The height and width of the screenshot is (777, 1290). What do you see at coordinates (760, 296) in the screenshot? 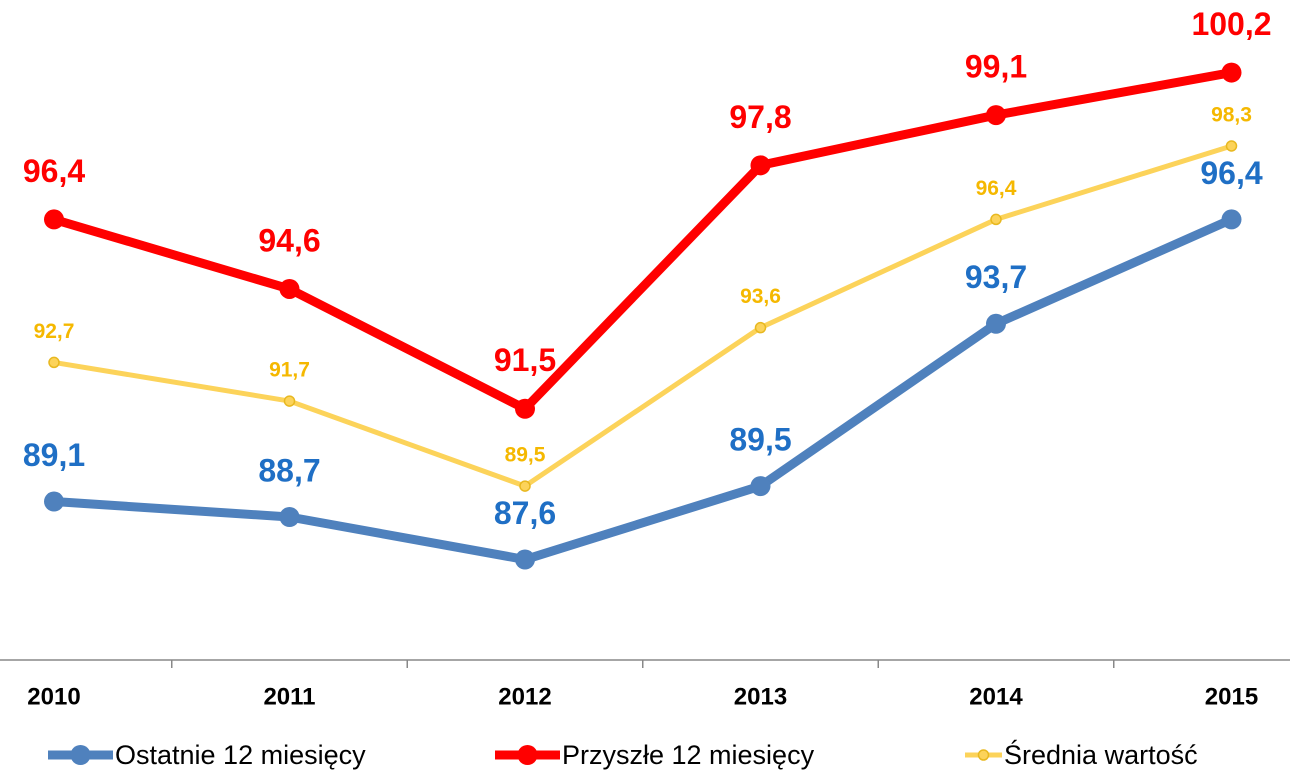
I see `data-label: 93,6` at bounding box center [760, 296].